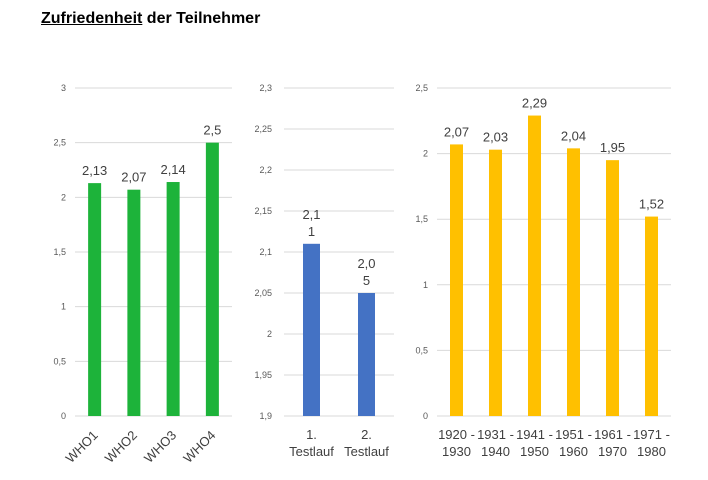 The height and width of the screenshot is (480, 708). Describe the element at coordinates (121, 447) in the screenshot. I see `chart1-category-label: WHO2` at that location.